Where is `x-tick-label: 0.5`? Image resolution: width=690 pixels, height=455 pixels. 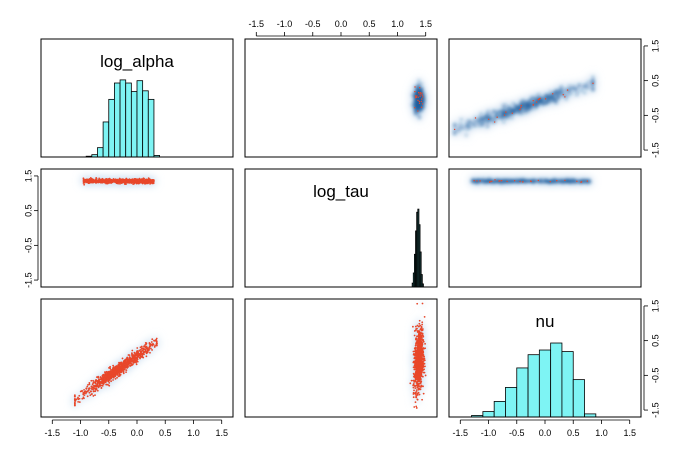 x-tick-label: 0.5 is located at coordinates (573, 433).